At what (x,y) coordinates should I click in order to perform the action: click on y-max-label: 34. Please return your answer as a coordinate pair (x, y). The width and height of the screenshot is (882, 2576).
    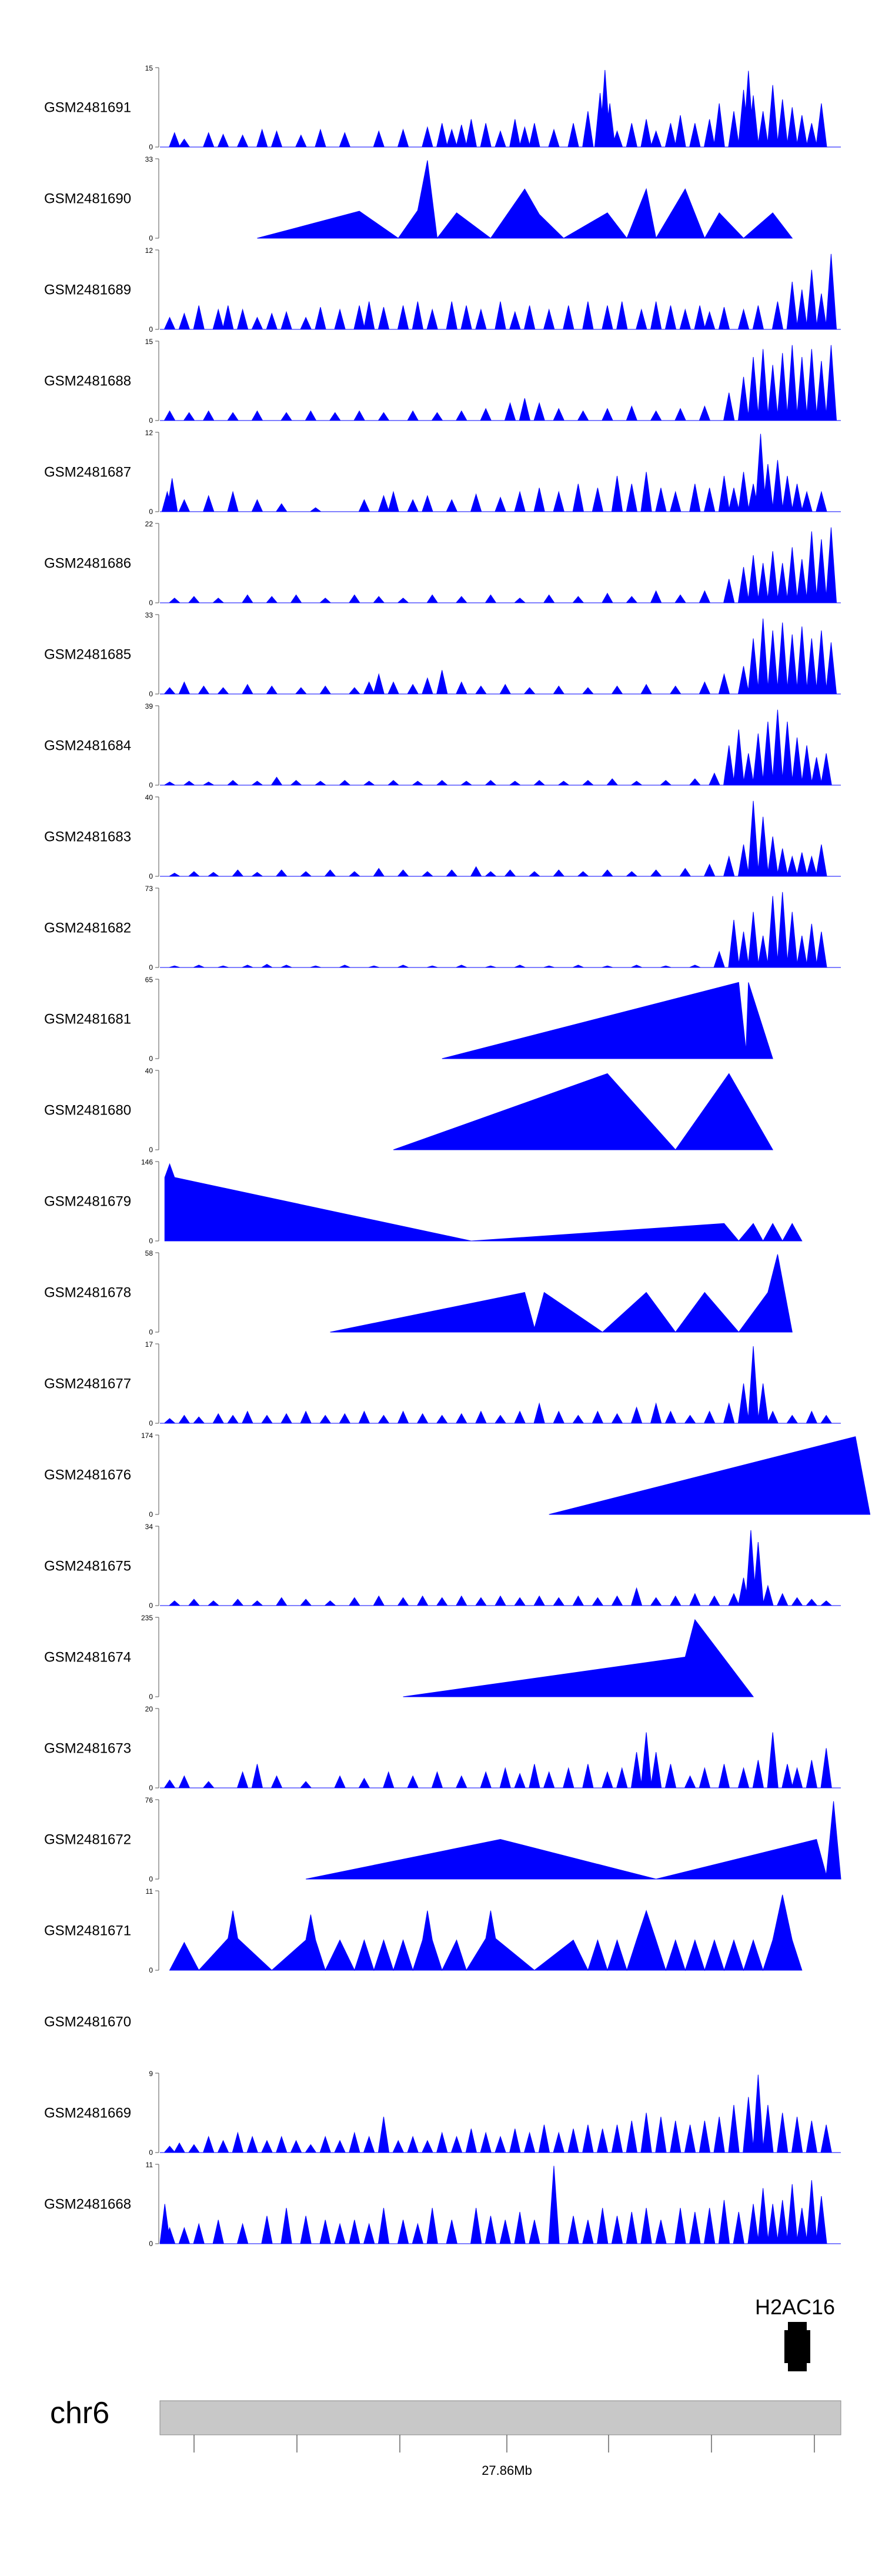
    Looking at the image, I should click on (149, 1527).